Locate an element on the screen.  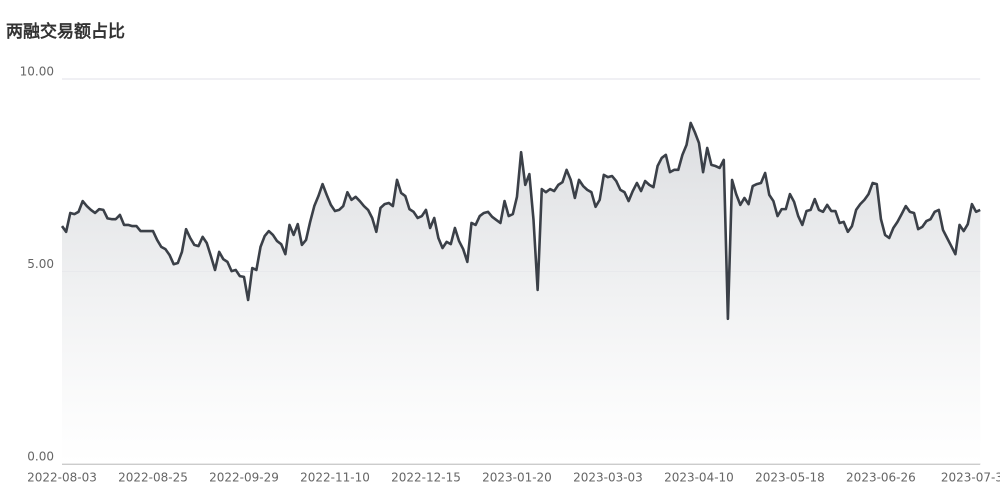
x-tick-label: 2023-07-3 is located at coordinates (970, 478).